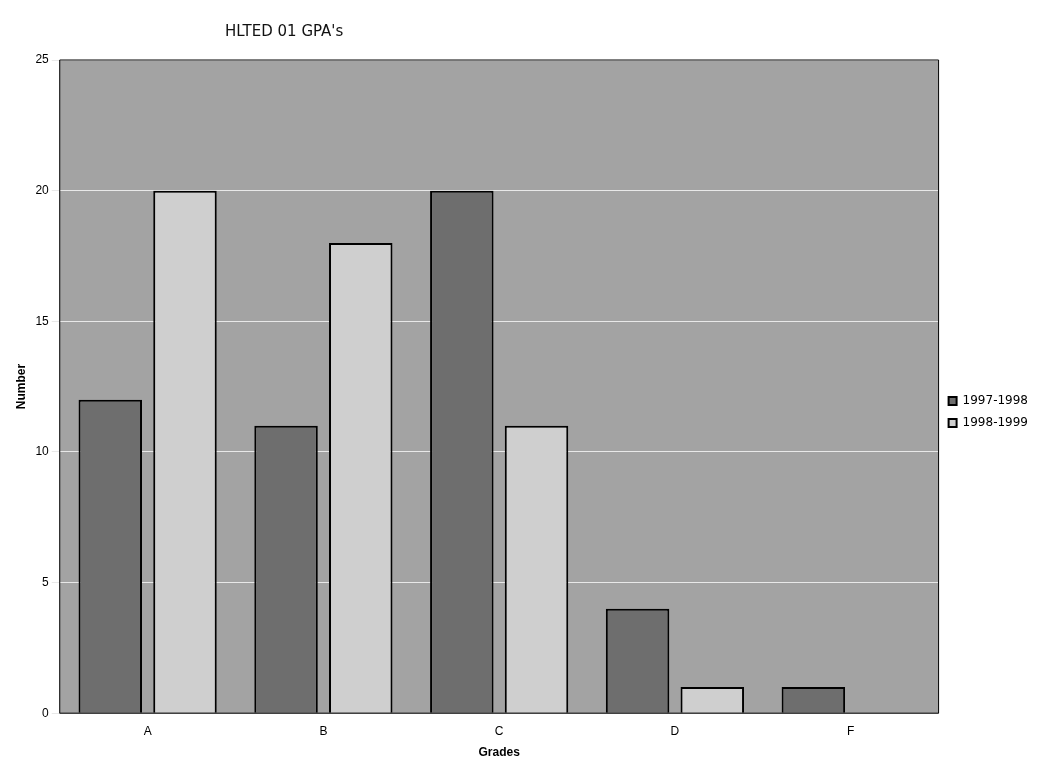 The image size is (1038, 774). Describe the element at coordinates (42, 451) in the screenshot. I see `y-tick-label: 10` at that location.